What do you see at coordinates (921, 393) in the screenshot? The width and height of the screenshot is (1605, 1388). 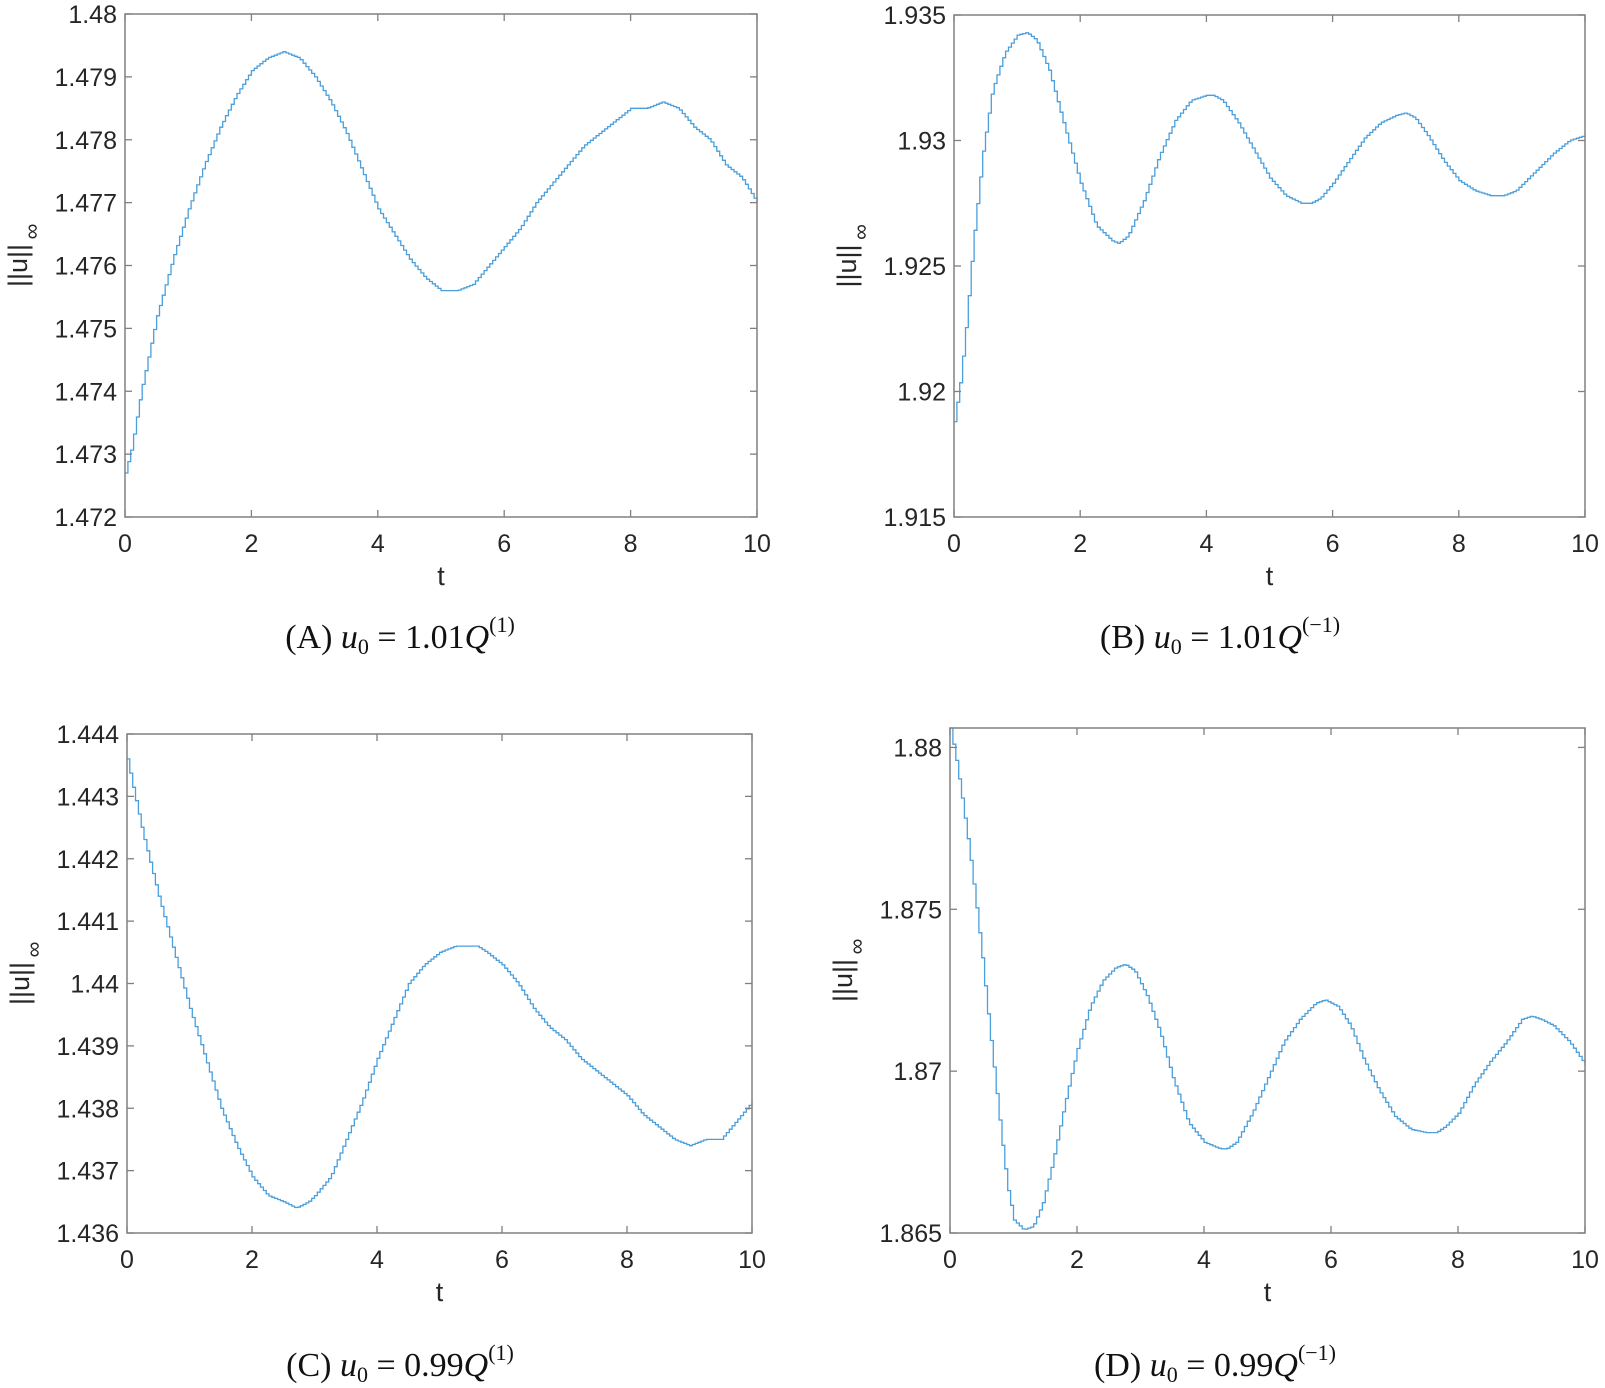 I see `y-tick-label: 1.92` at bounding box center [921, 393].